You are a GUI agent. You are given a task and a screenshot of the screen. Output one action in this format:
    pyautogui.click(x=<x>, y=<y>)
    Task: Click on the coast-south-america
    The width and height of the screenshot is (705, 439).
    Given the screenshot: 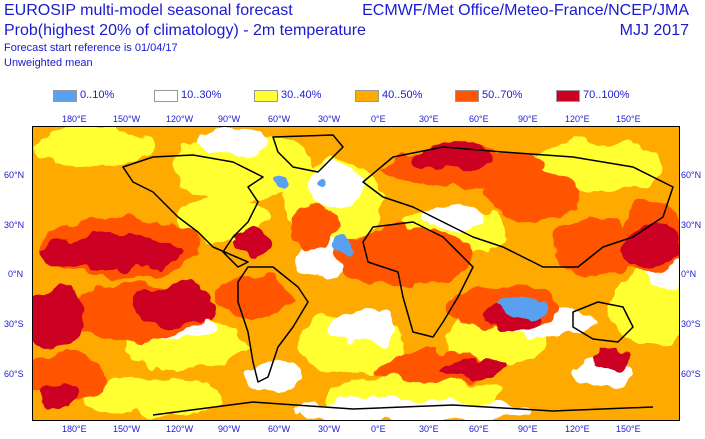 What is the action you would take?
    pyautogui.click(x=273, y=324)
    